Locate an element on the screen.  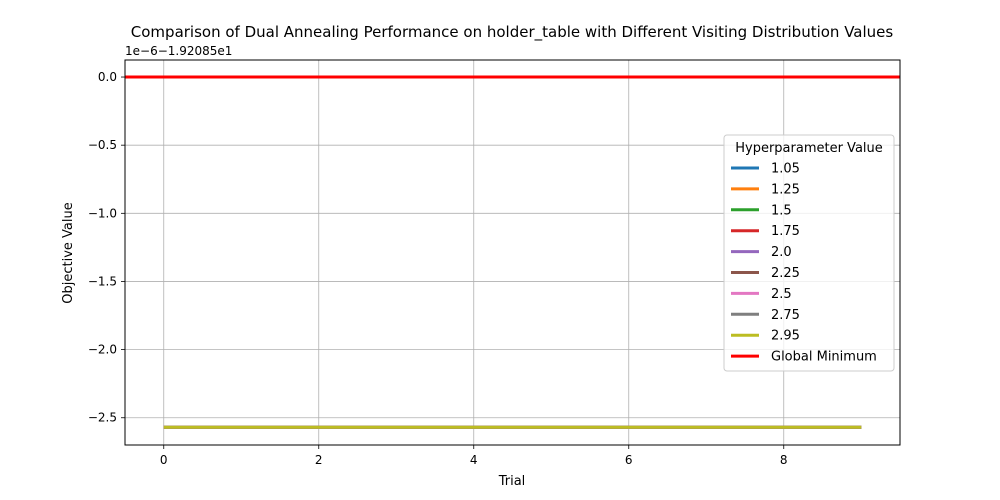
legend-entry-label: 2.0 is located at coordinates (781, 252).